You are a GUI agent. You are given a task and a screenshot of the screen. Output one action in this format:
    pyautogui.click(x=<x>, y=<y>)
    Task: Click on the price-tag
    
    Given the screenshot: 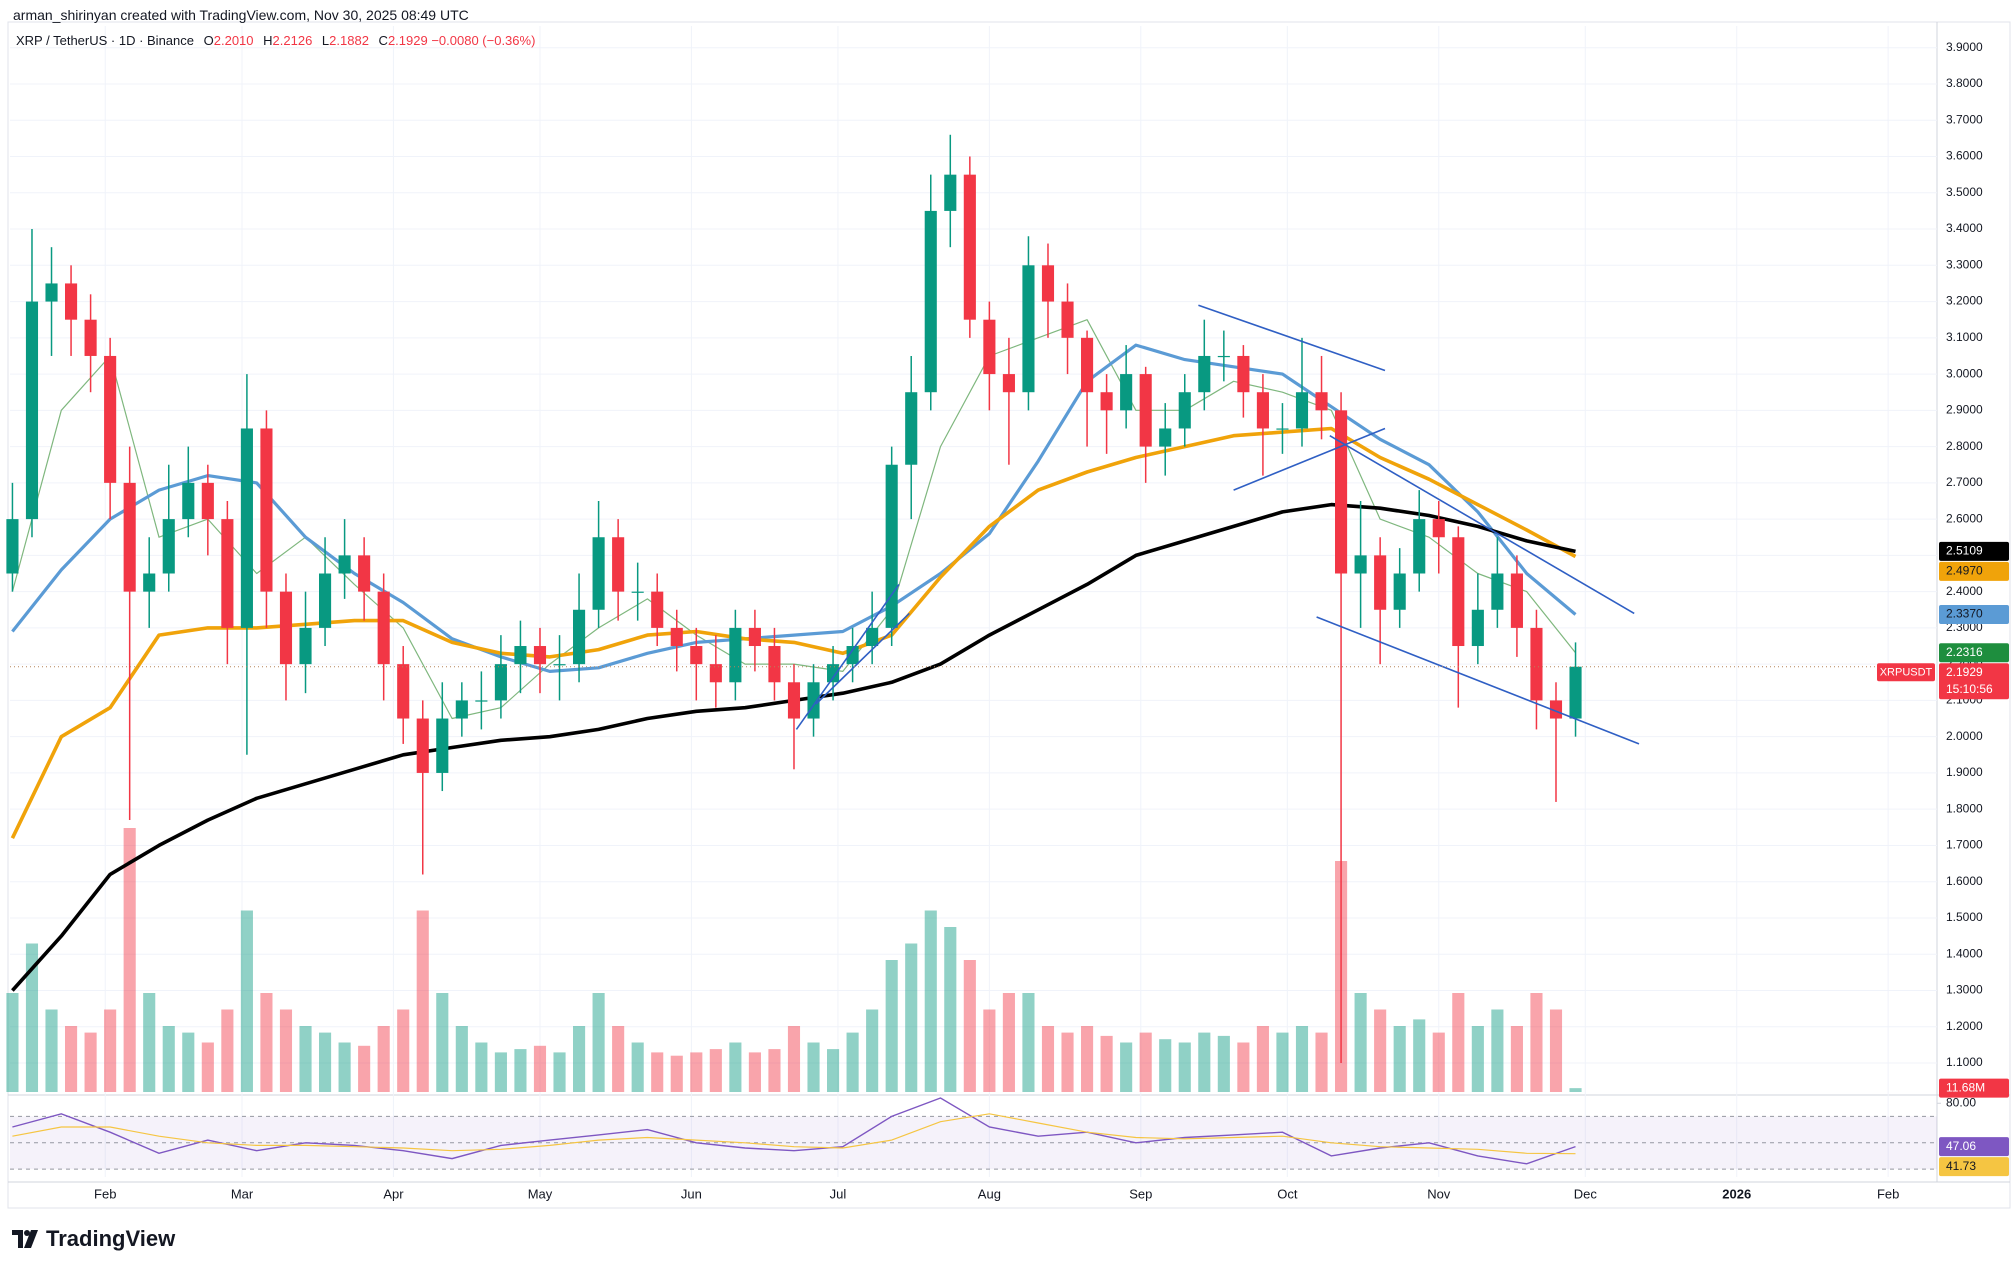 What is the action you would take?
    pyautogui.click(x=1974, y=681)
    